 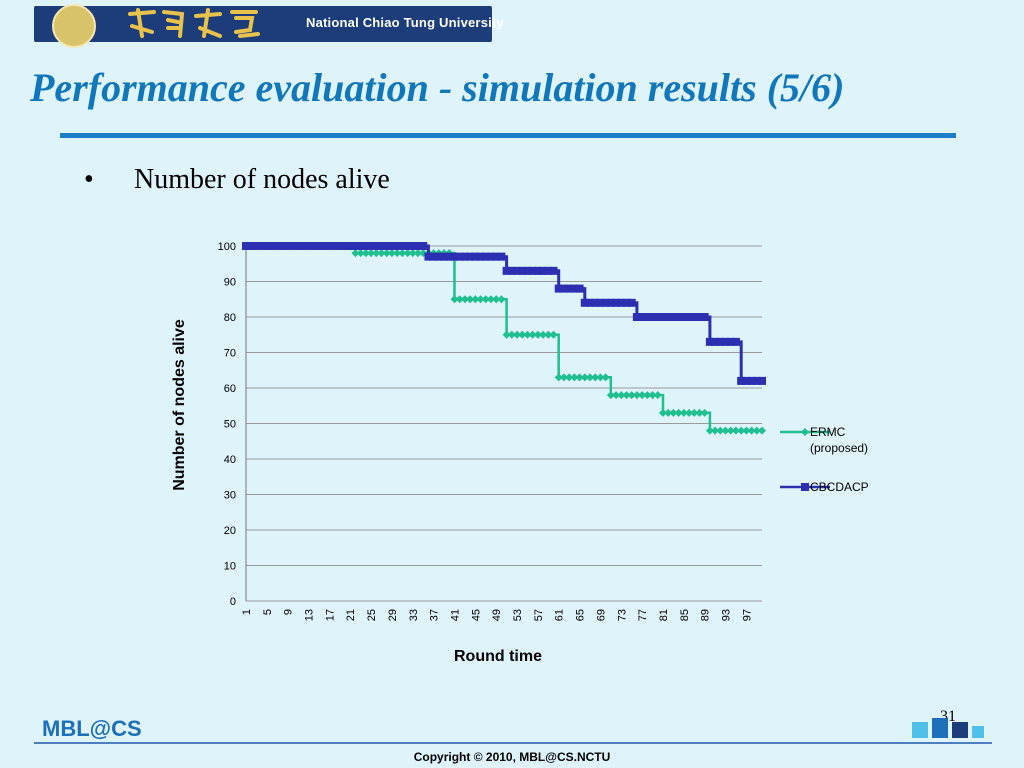 What do you see at coordinates (727, 615) in the screenshot?
I see `x-tick-label: 93` at bounding box center [727, 615].